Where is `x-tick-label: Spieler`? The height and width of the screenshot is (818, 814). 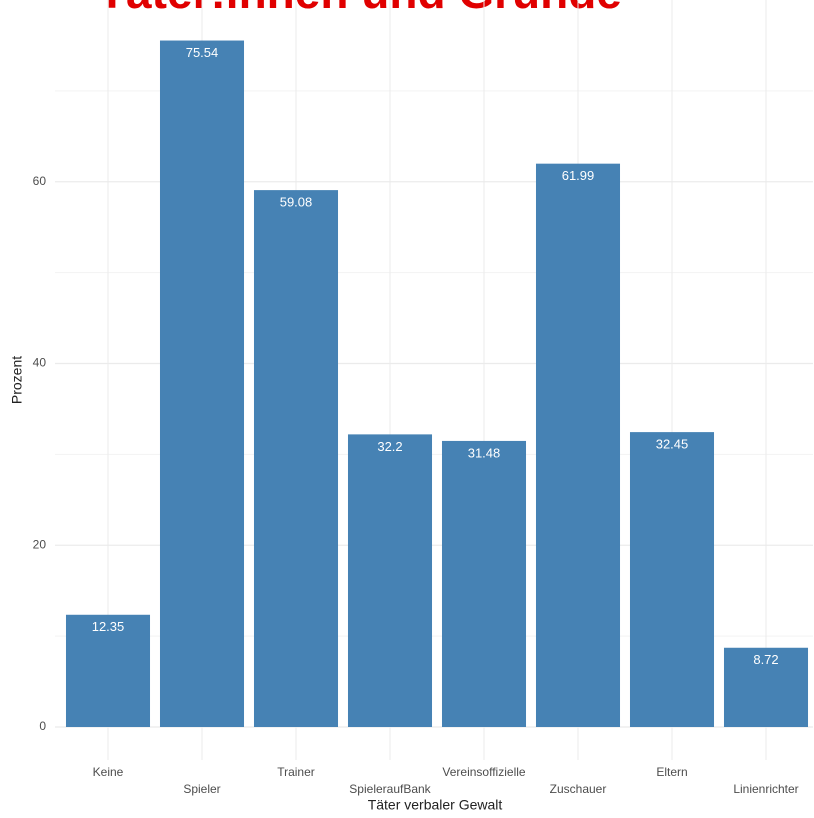
x-tick-label: Spieler is located at coordinates (201, 789).